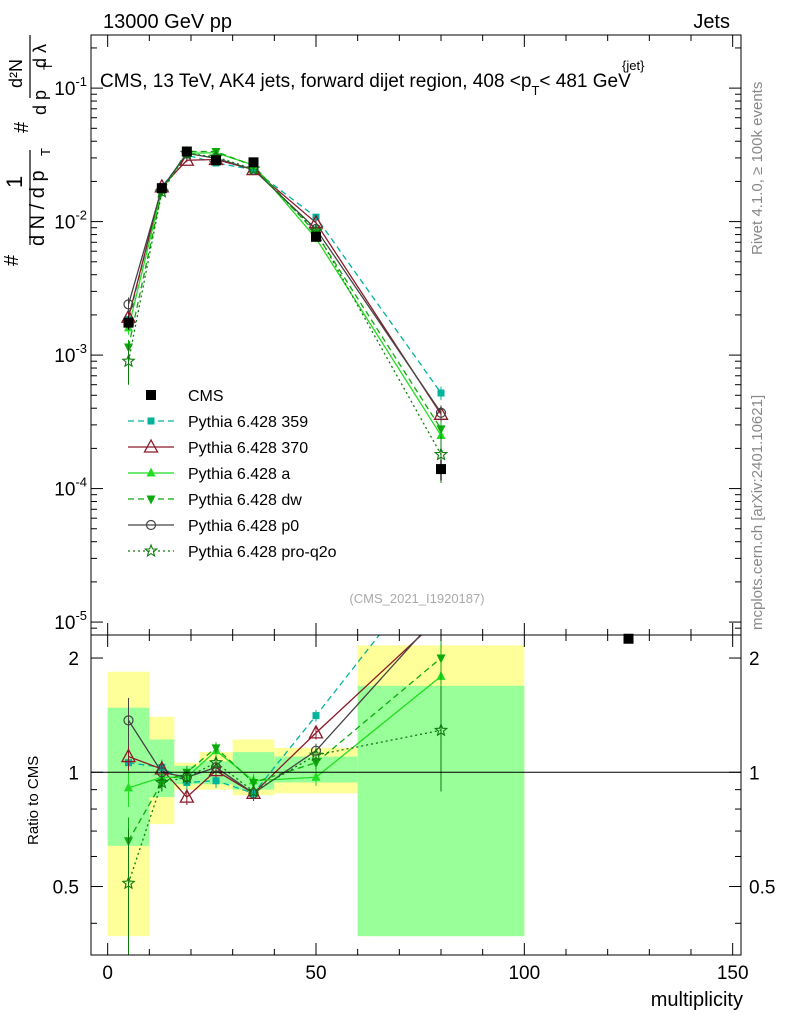 This screenshot has height=1024, width=786. I want to click on series-pp0-main, so click(284, 283).